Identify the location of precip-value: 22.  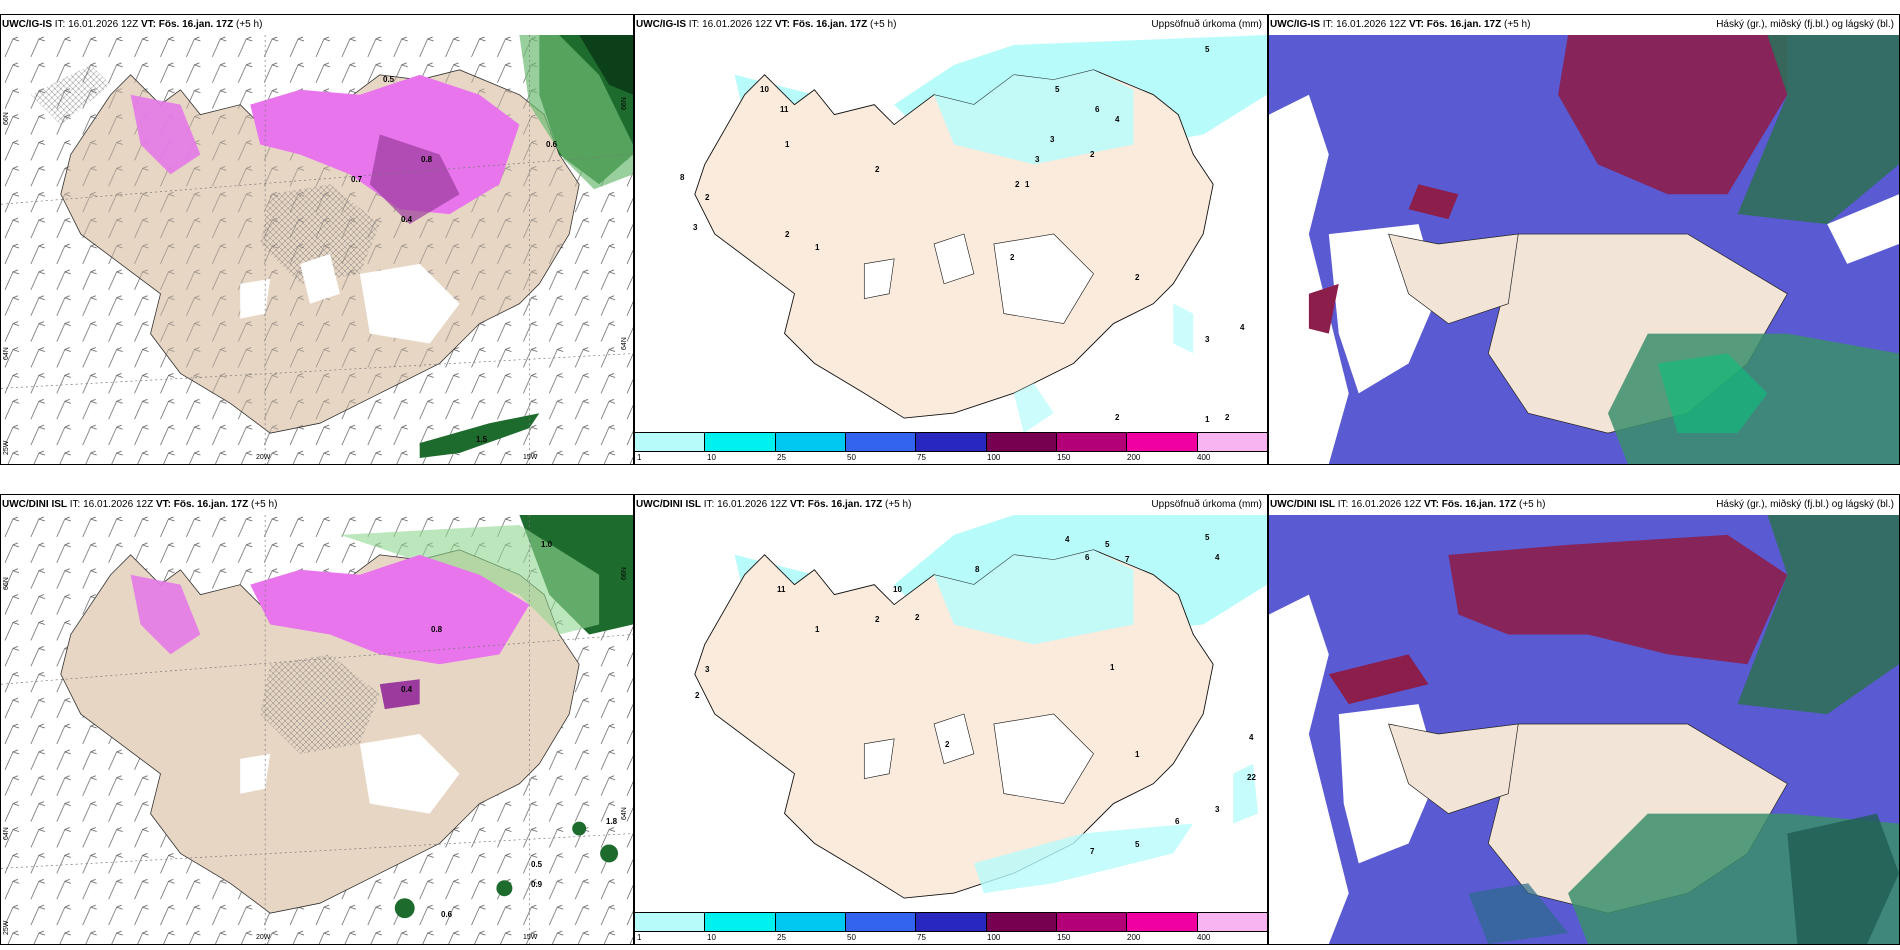
(1251, 777).